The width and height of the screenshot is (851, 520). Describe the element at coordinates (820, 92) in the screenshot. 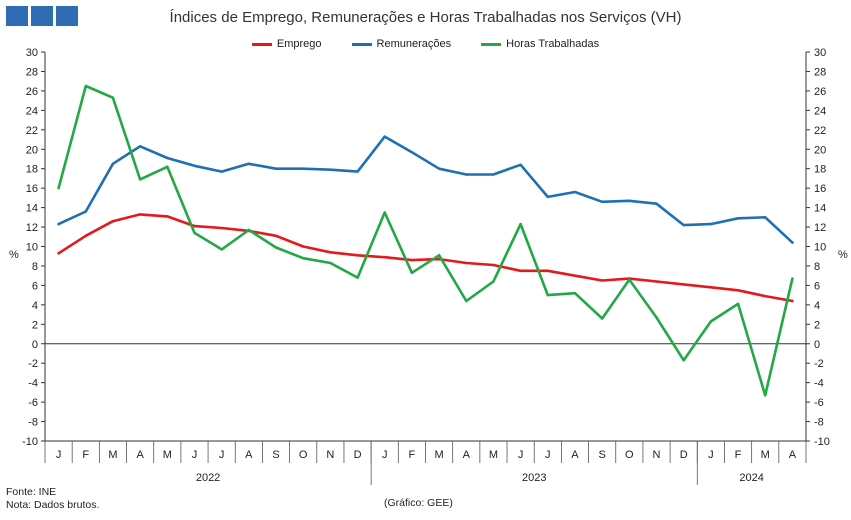

I see `y-tick-label-right: 26` at that location.